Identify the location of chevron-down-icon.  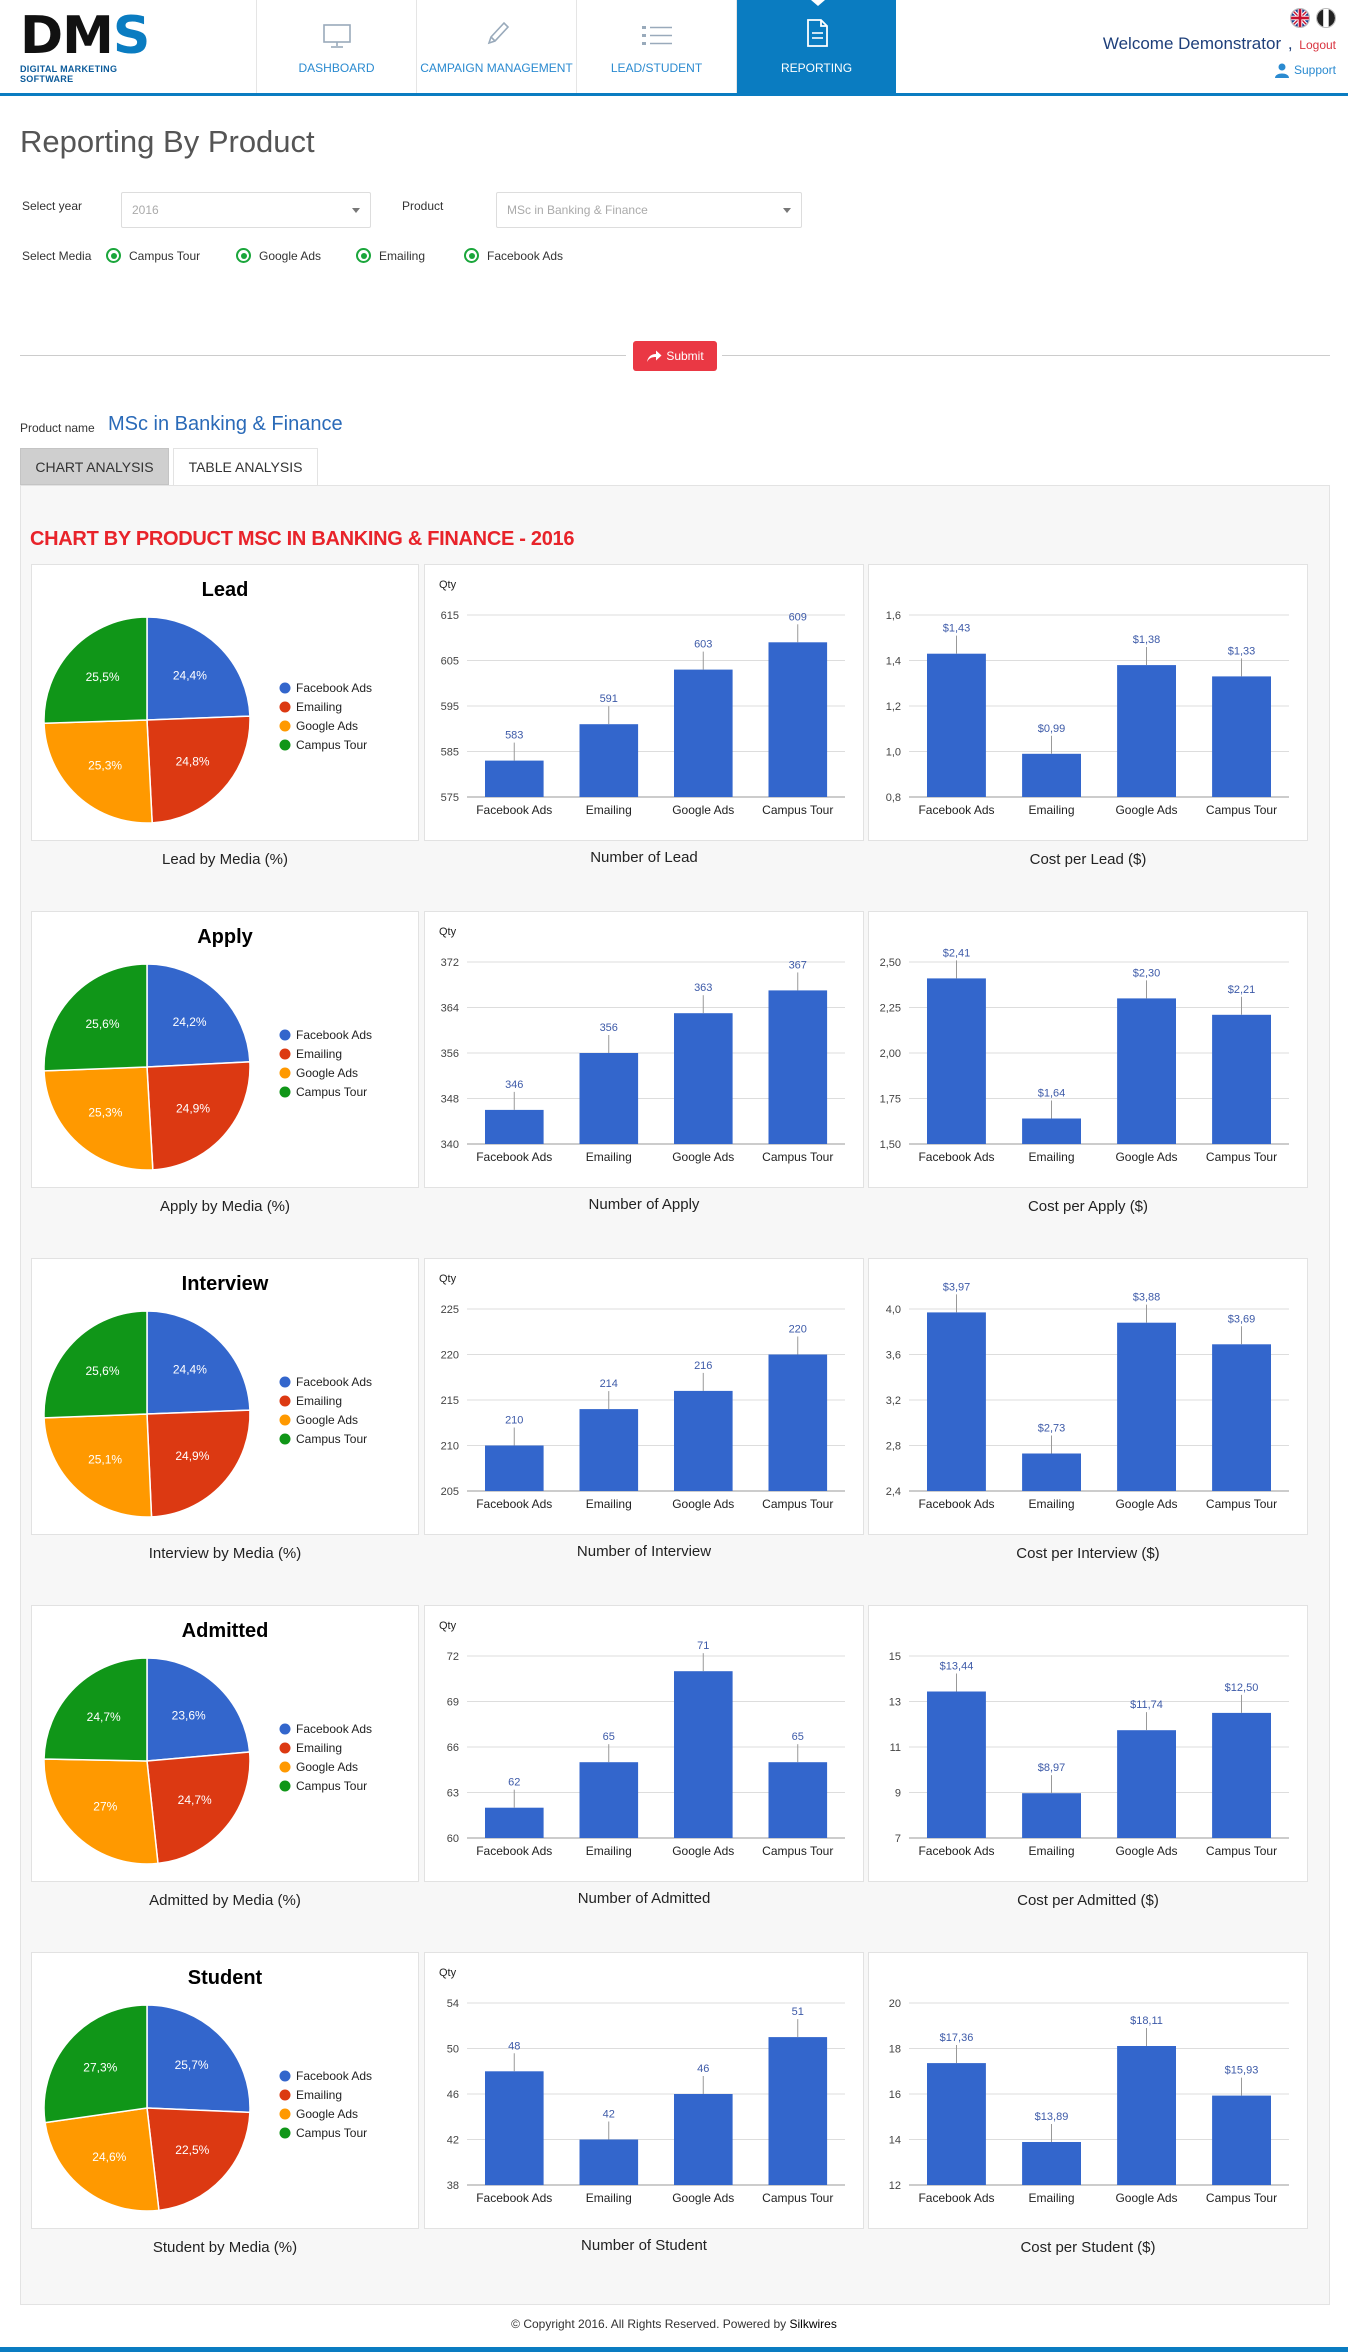
(356, 210).